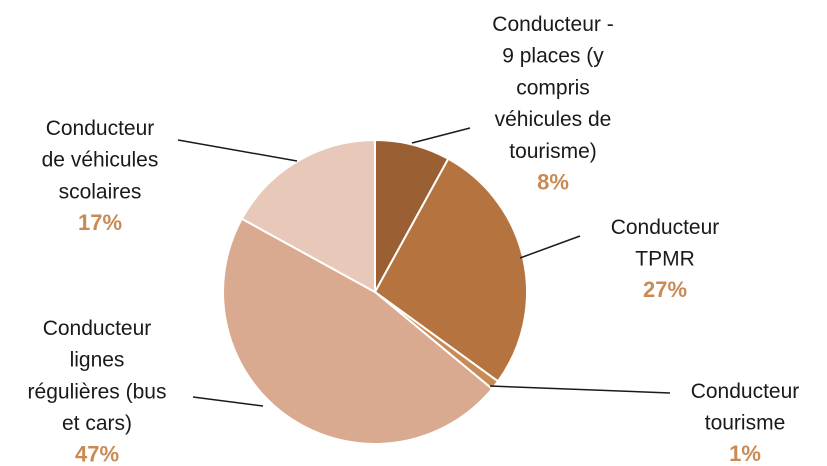 Image resolution: width=827 pixels, height=466 pixels. Describe the element at coordinates (100, 222) in the screenshot. I see `value-label: 17%` at that location.